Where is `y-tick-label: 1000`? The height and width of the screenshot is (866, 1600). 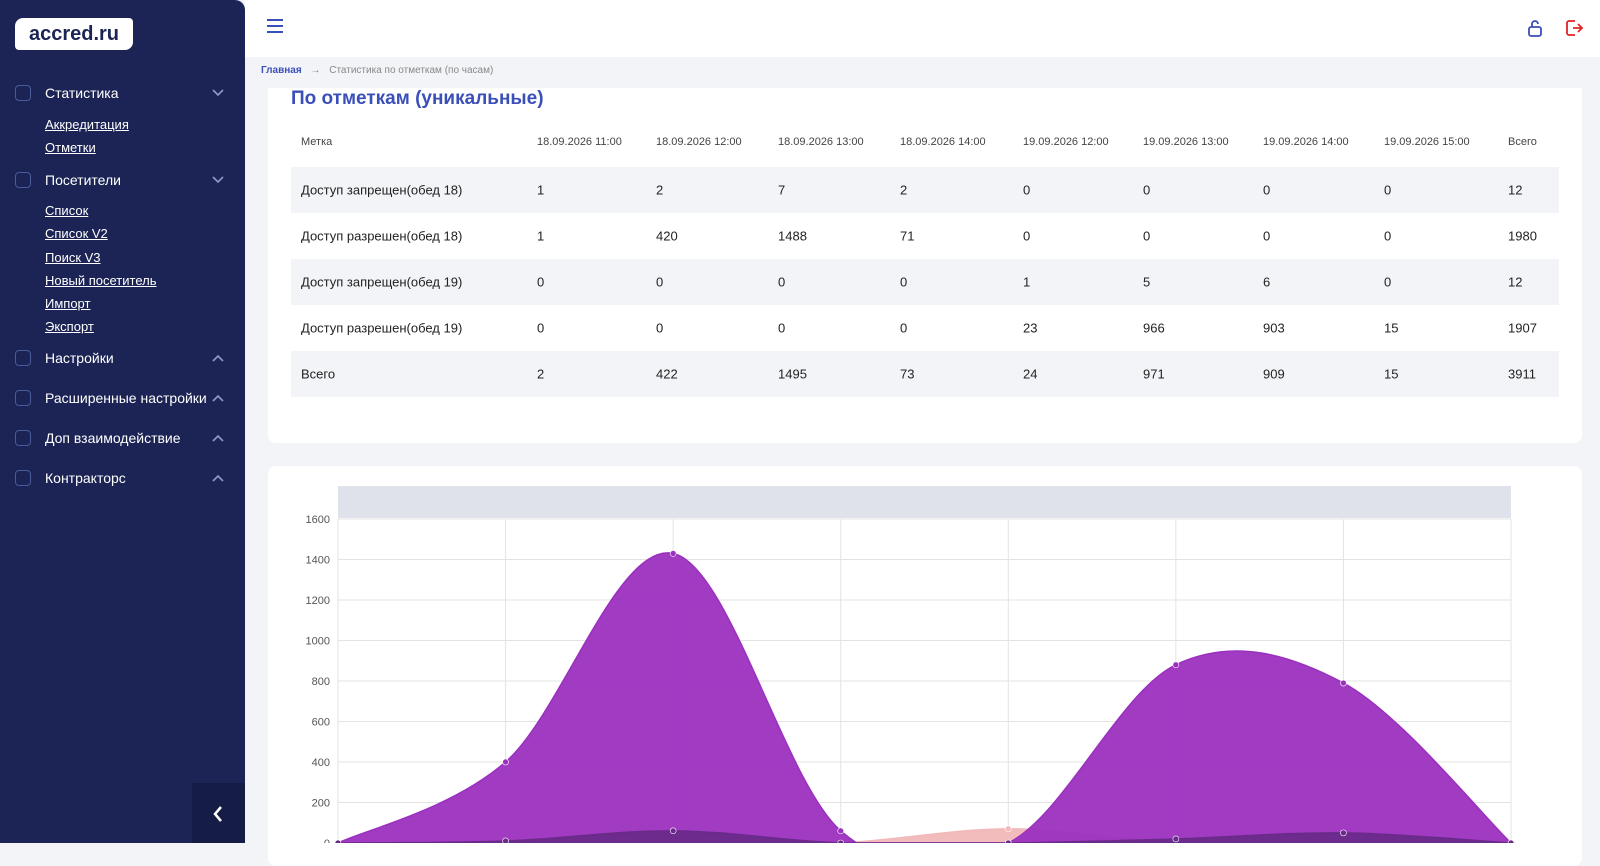 y-tick-label: 1000 is located at coordinates (318, 642).